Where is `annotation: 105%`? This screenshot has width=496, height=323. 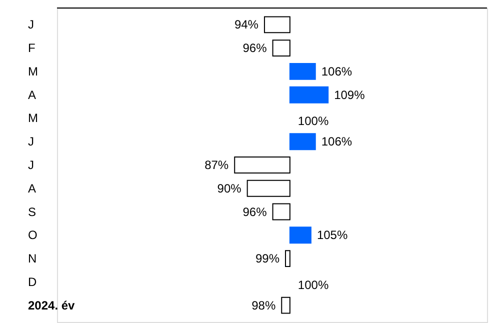
annotation: 105% is located at coordinates (332, 235).